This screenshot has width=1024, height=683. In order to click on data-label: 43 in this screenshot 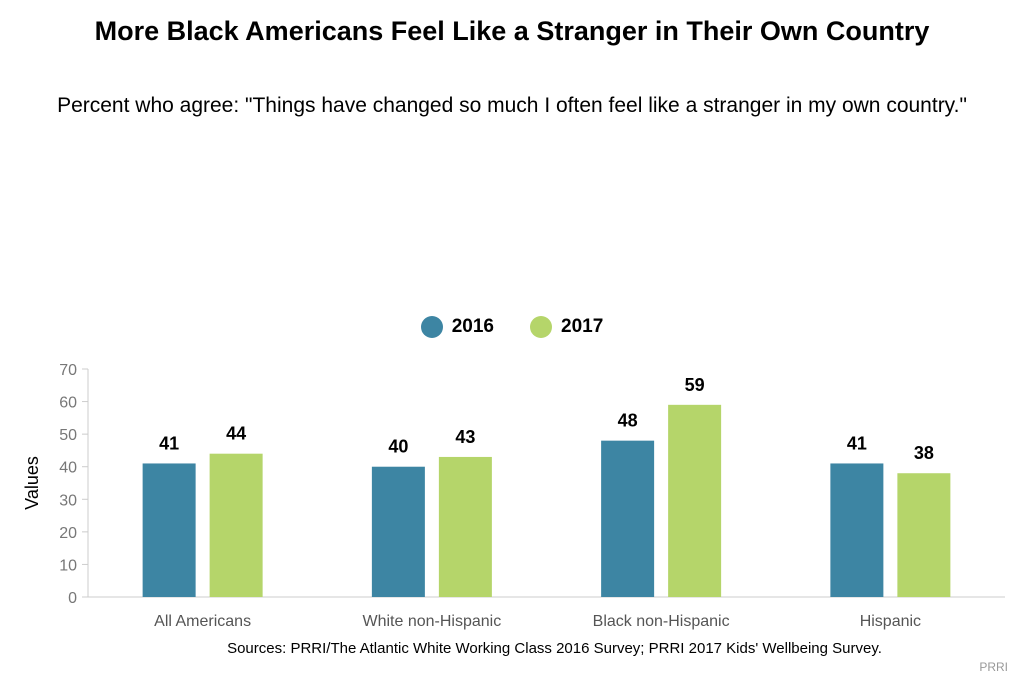, I will do `click(465, 437)`.